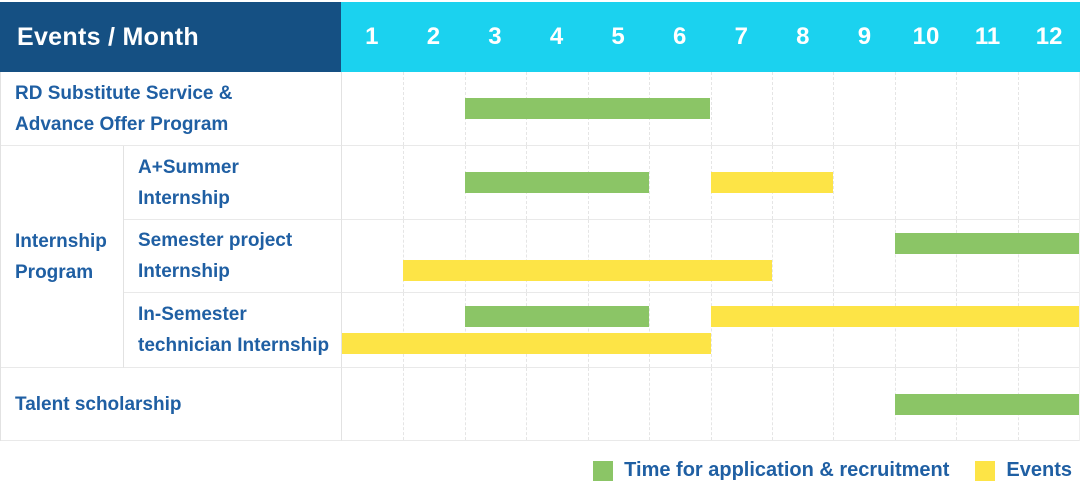  Describe the element at coordinates (62, 257) in the screenshot. I see `group-label-internship-program: Internship Program` at that location.